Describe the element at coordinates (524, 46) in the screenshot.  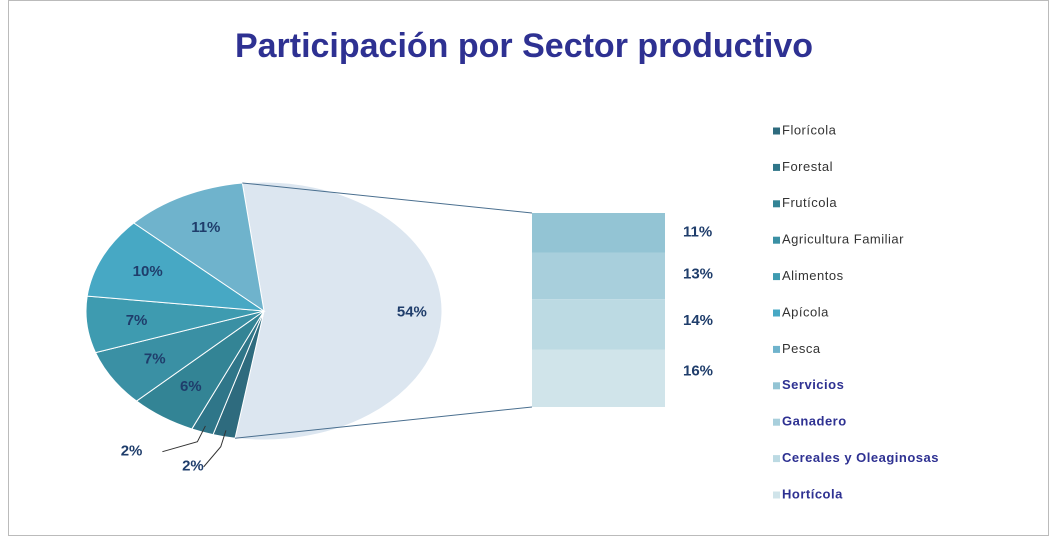
I see `chart-title: Participación por Sector productivo` at that location.